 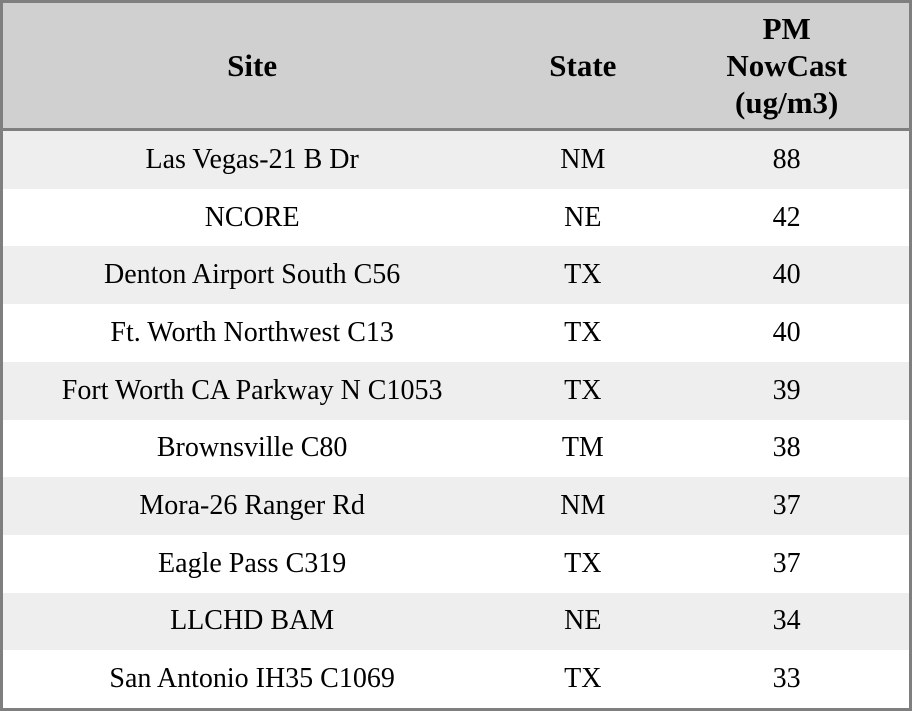 I want to click on table-row: Las Vegas-21 B Dr NM 88, so click(x=456, y=160).